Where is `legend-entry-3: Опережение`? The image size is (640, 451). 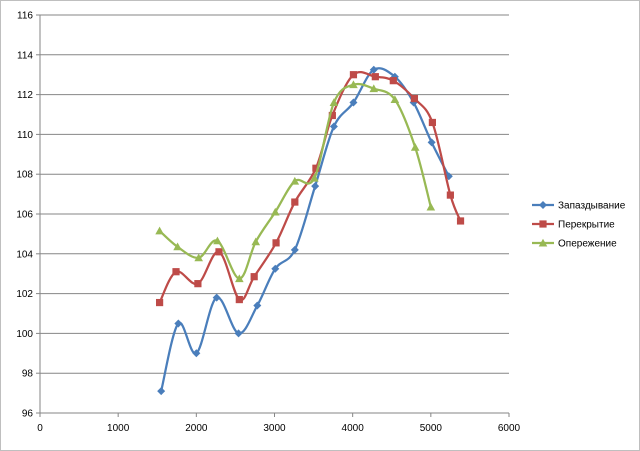 legend-entry-3: Опережение is located at coordinates (574, 244).